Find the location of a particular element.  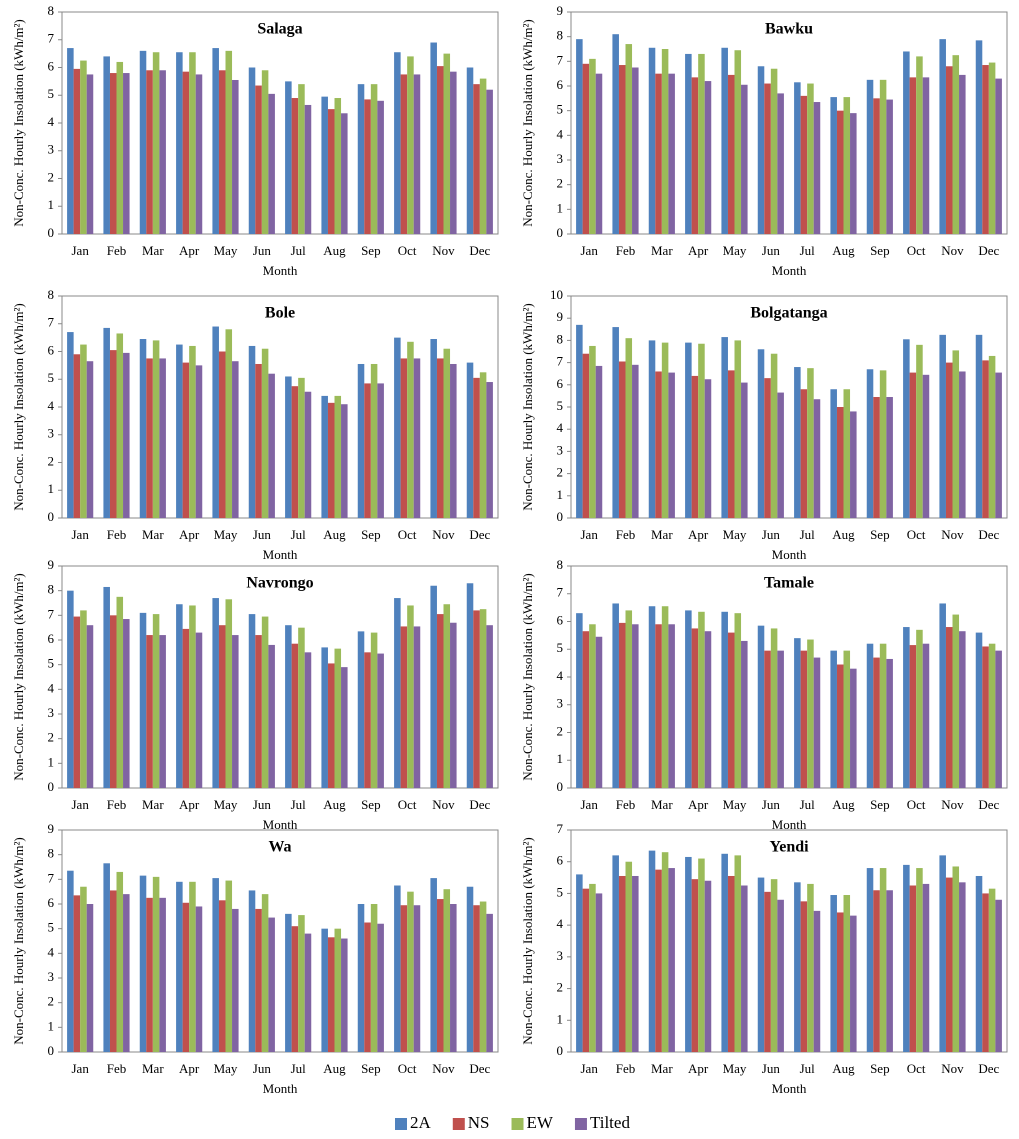

x-tick-label: Jun is located at coordinates (262, 1068).